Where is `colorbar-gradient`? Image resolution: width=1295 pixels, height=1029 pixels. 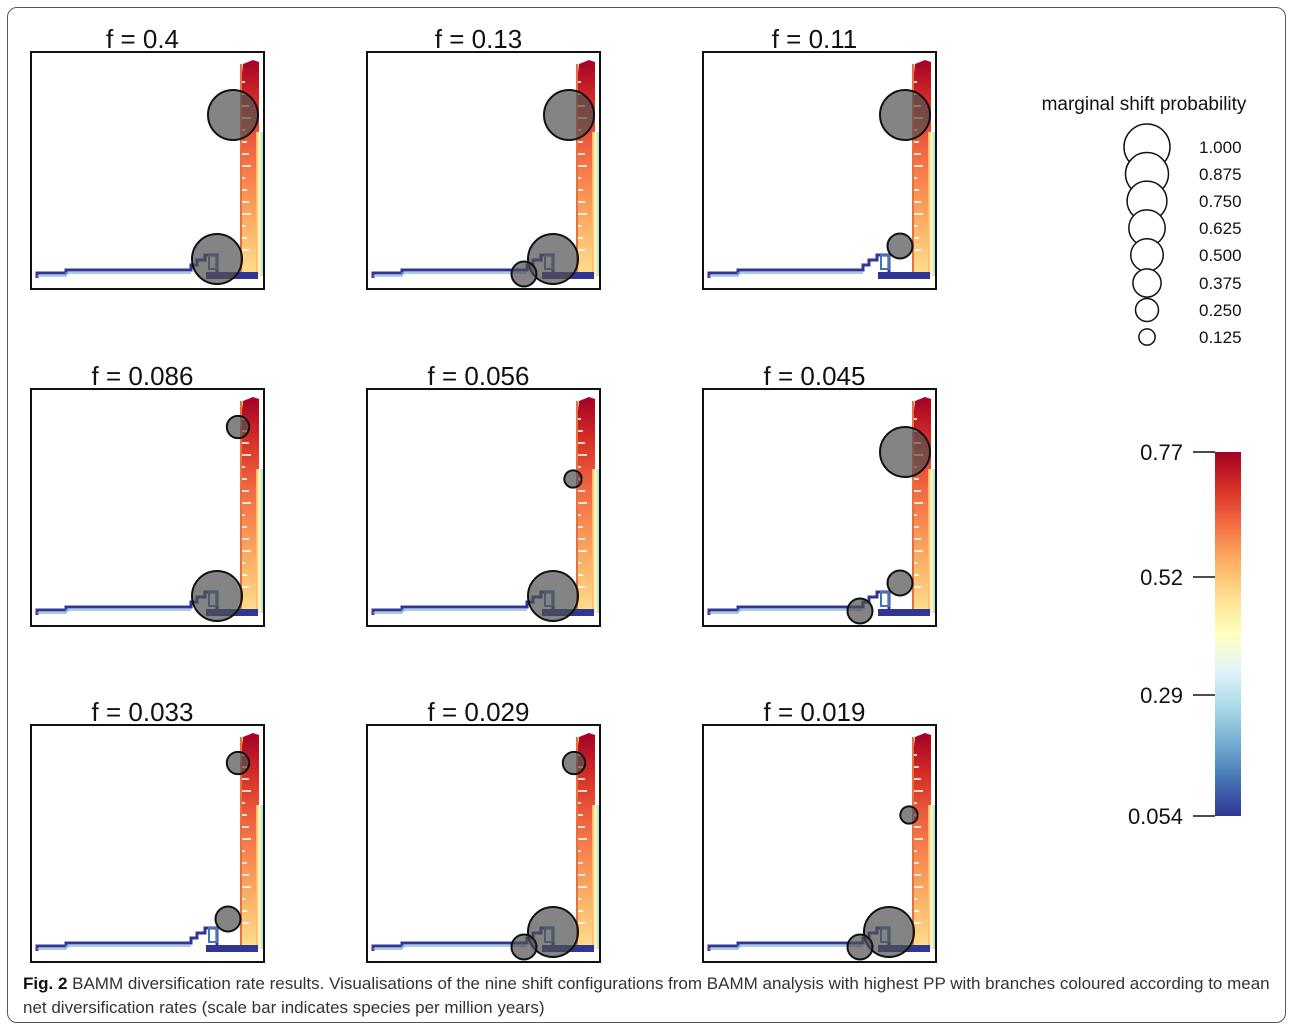
colorbar-gradient is located at coordinates (1228, 634).